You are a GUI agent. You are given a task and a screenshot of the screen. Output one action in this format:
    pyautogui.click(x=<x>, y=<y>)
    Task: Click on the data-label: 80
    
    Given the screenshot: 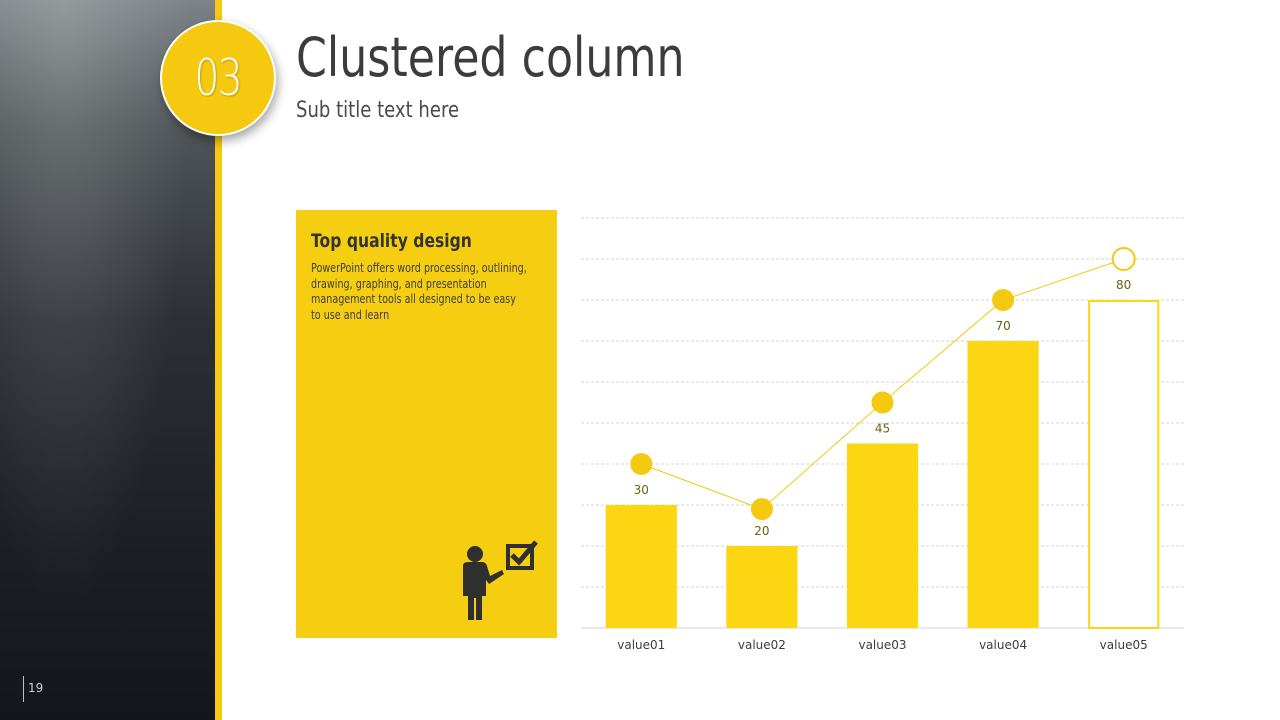 What is the action you would take?
    pyautogui.click(x=1123, y=285)
    